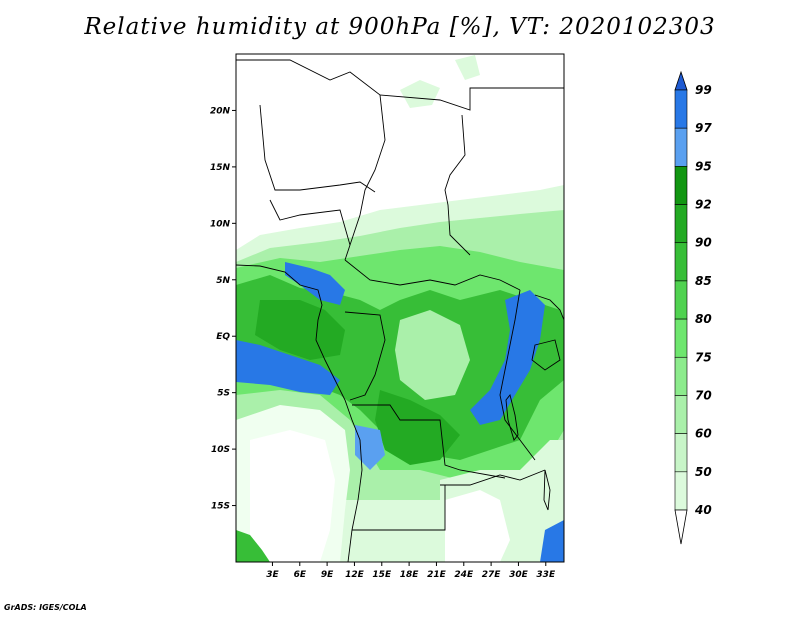 Image resolution: width=800 pixels, height=618 pixels. Describe the element at coordinates (552, 541) in the screenshot. I see `moist-southeast-corner` at that location.